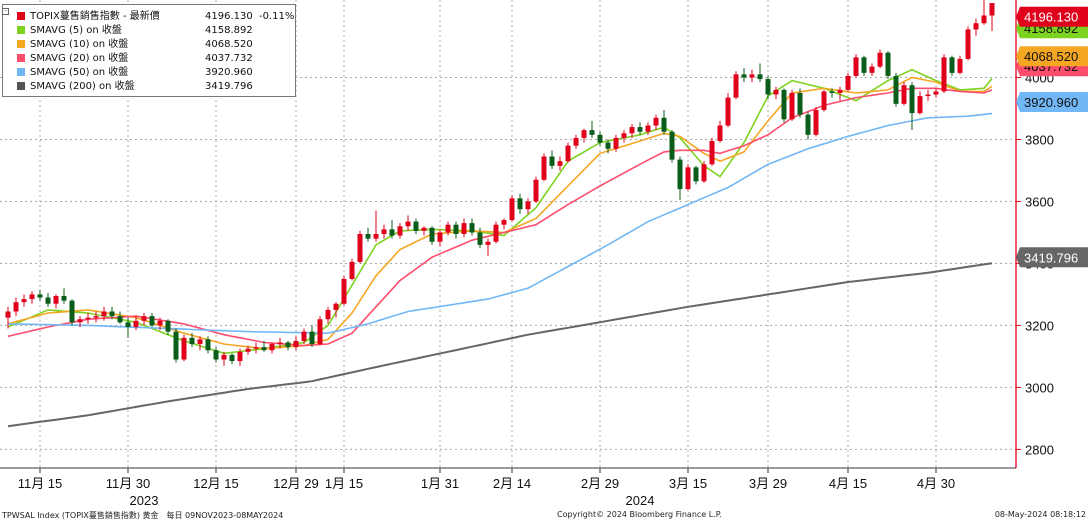  Describe the element at coordinates (229, 16) in the screenshot. I see `legend-value: 4196.130` at that location.